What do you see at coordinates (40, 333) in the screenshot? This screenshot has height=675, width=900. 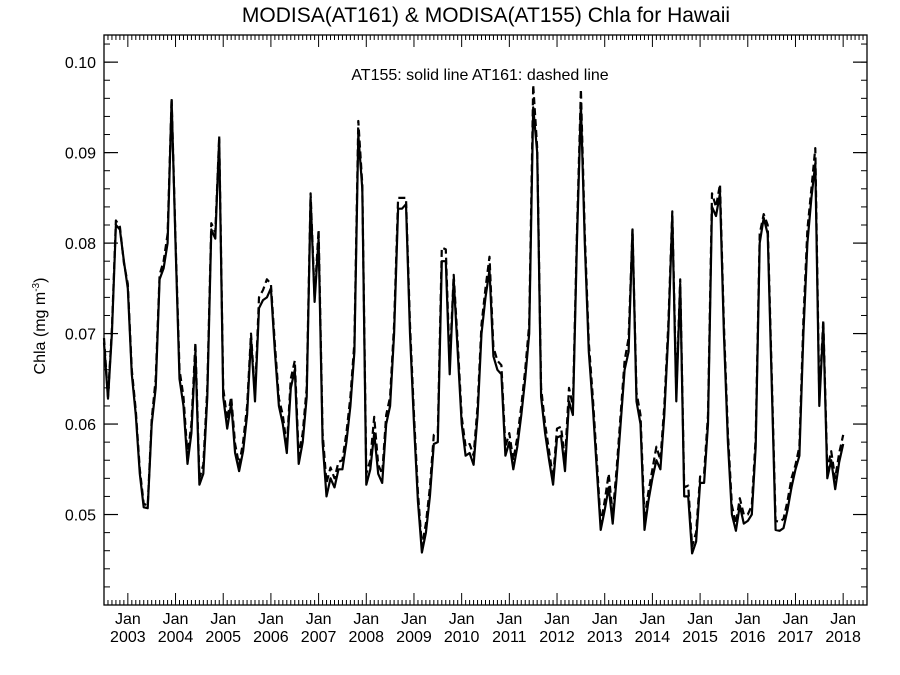 I see `y-axis-label-main: Chla (mg m` at bounding box center [40, 333].